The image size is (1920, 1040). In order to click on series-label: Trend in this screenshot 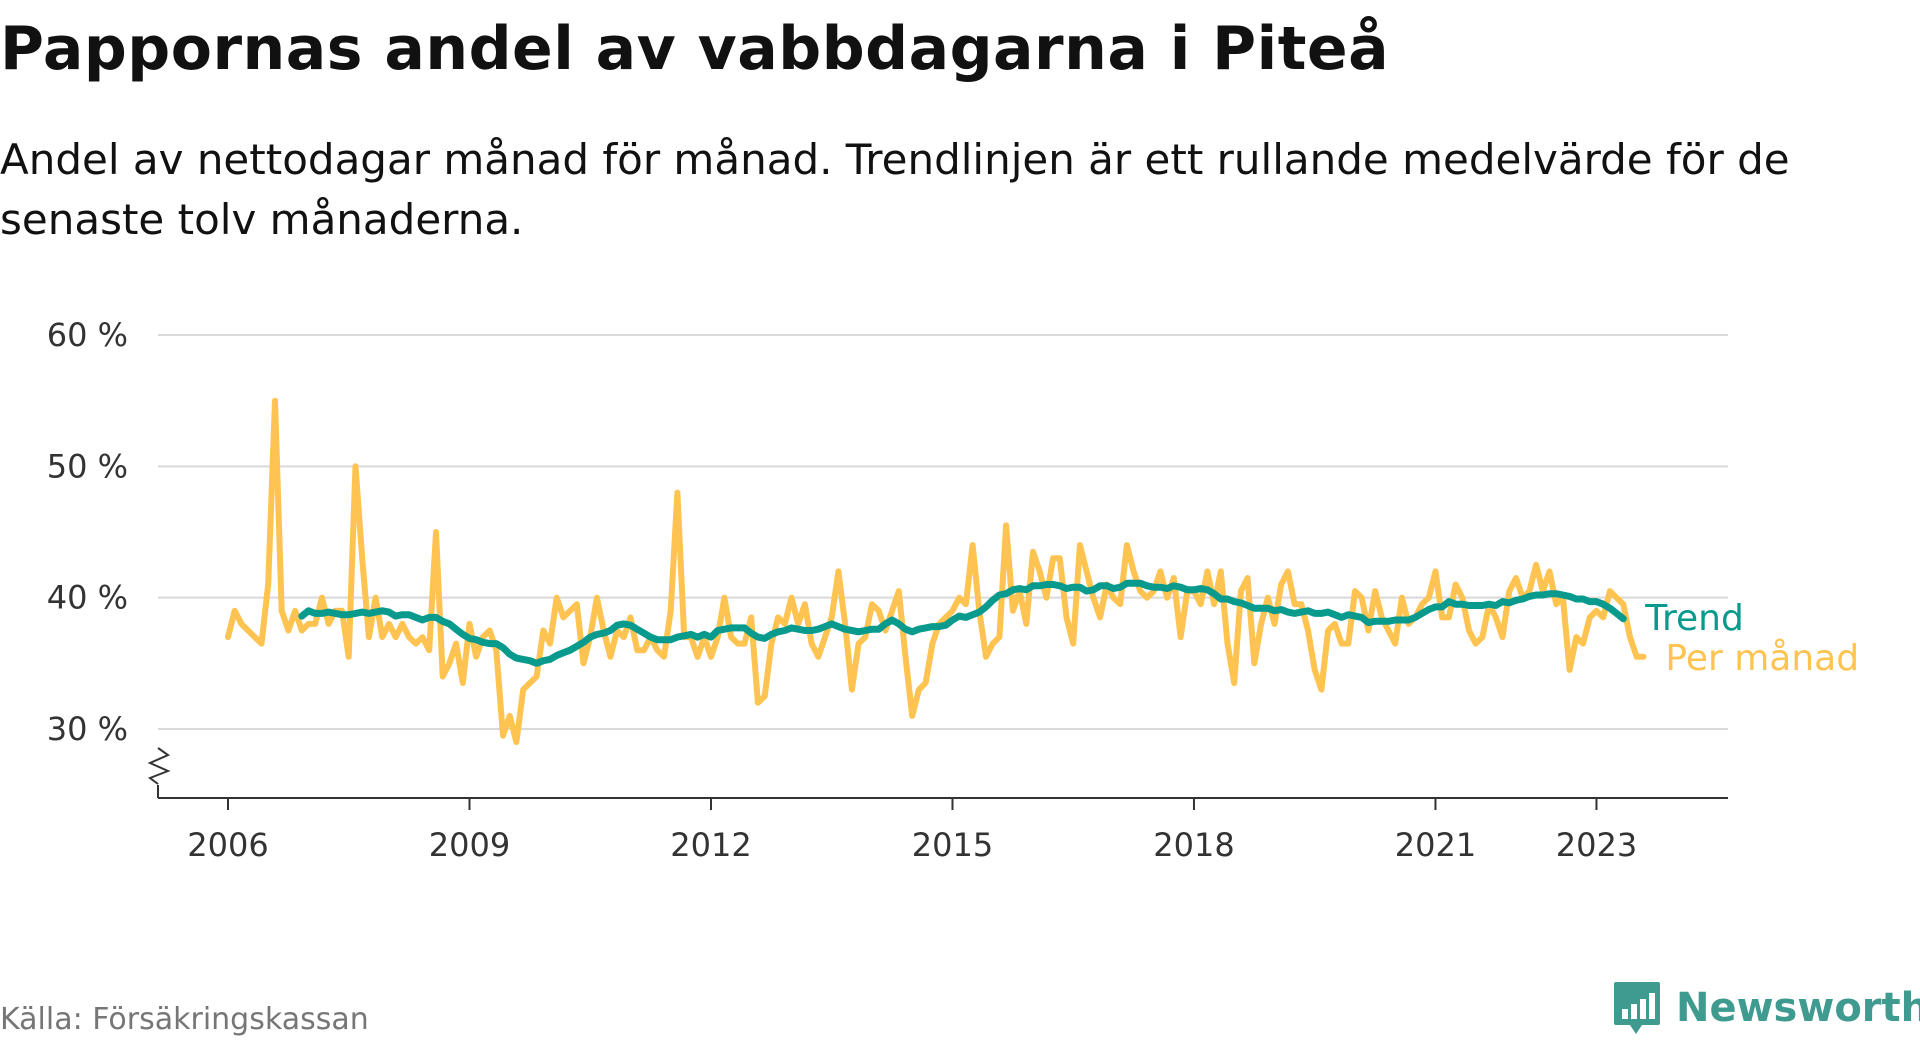, I will do `click(1694, 618)`.